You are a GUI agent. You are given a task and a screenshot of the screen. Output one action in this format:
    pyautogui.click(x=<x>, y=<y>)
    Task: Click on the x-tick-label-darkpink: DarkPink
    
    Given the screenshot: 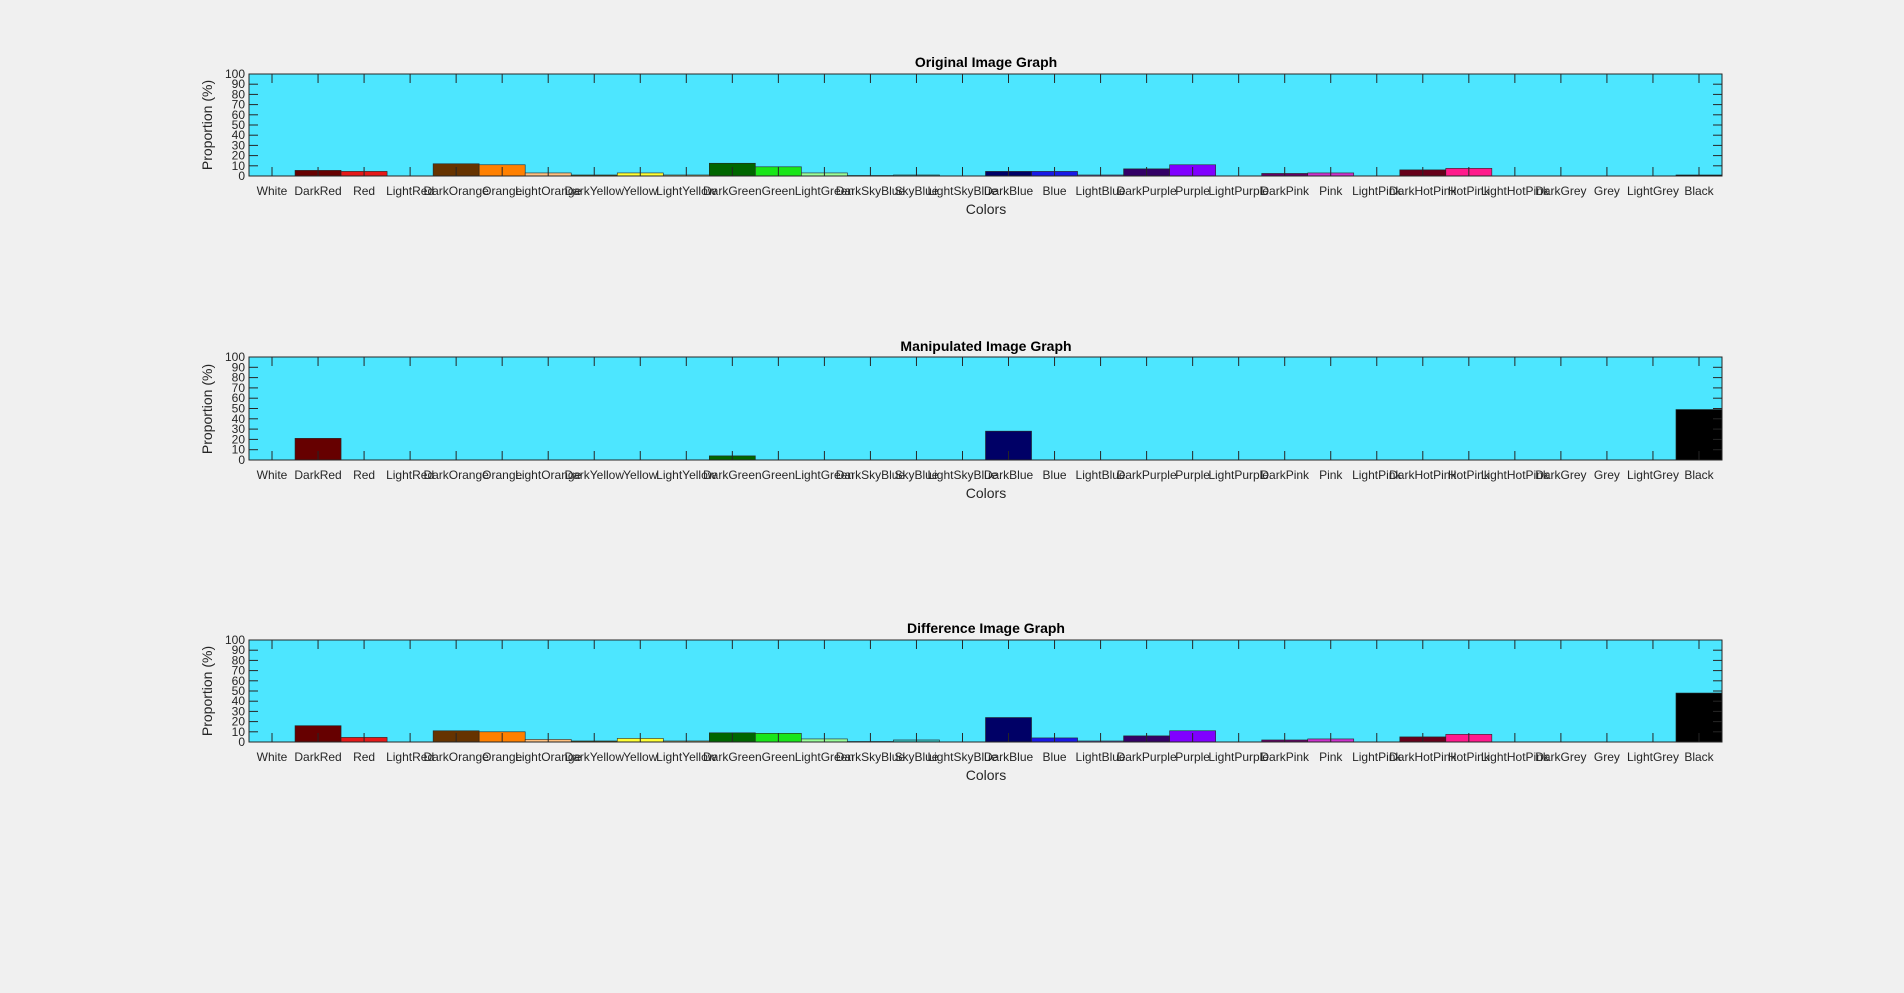 What is the action you would take?
    pyautogui.click(x=1285, y=475)
    